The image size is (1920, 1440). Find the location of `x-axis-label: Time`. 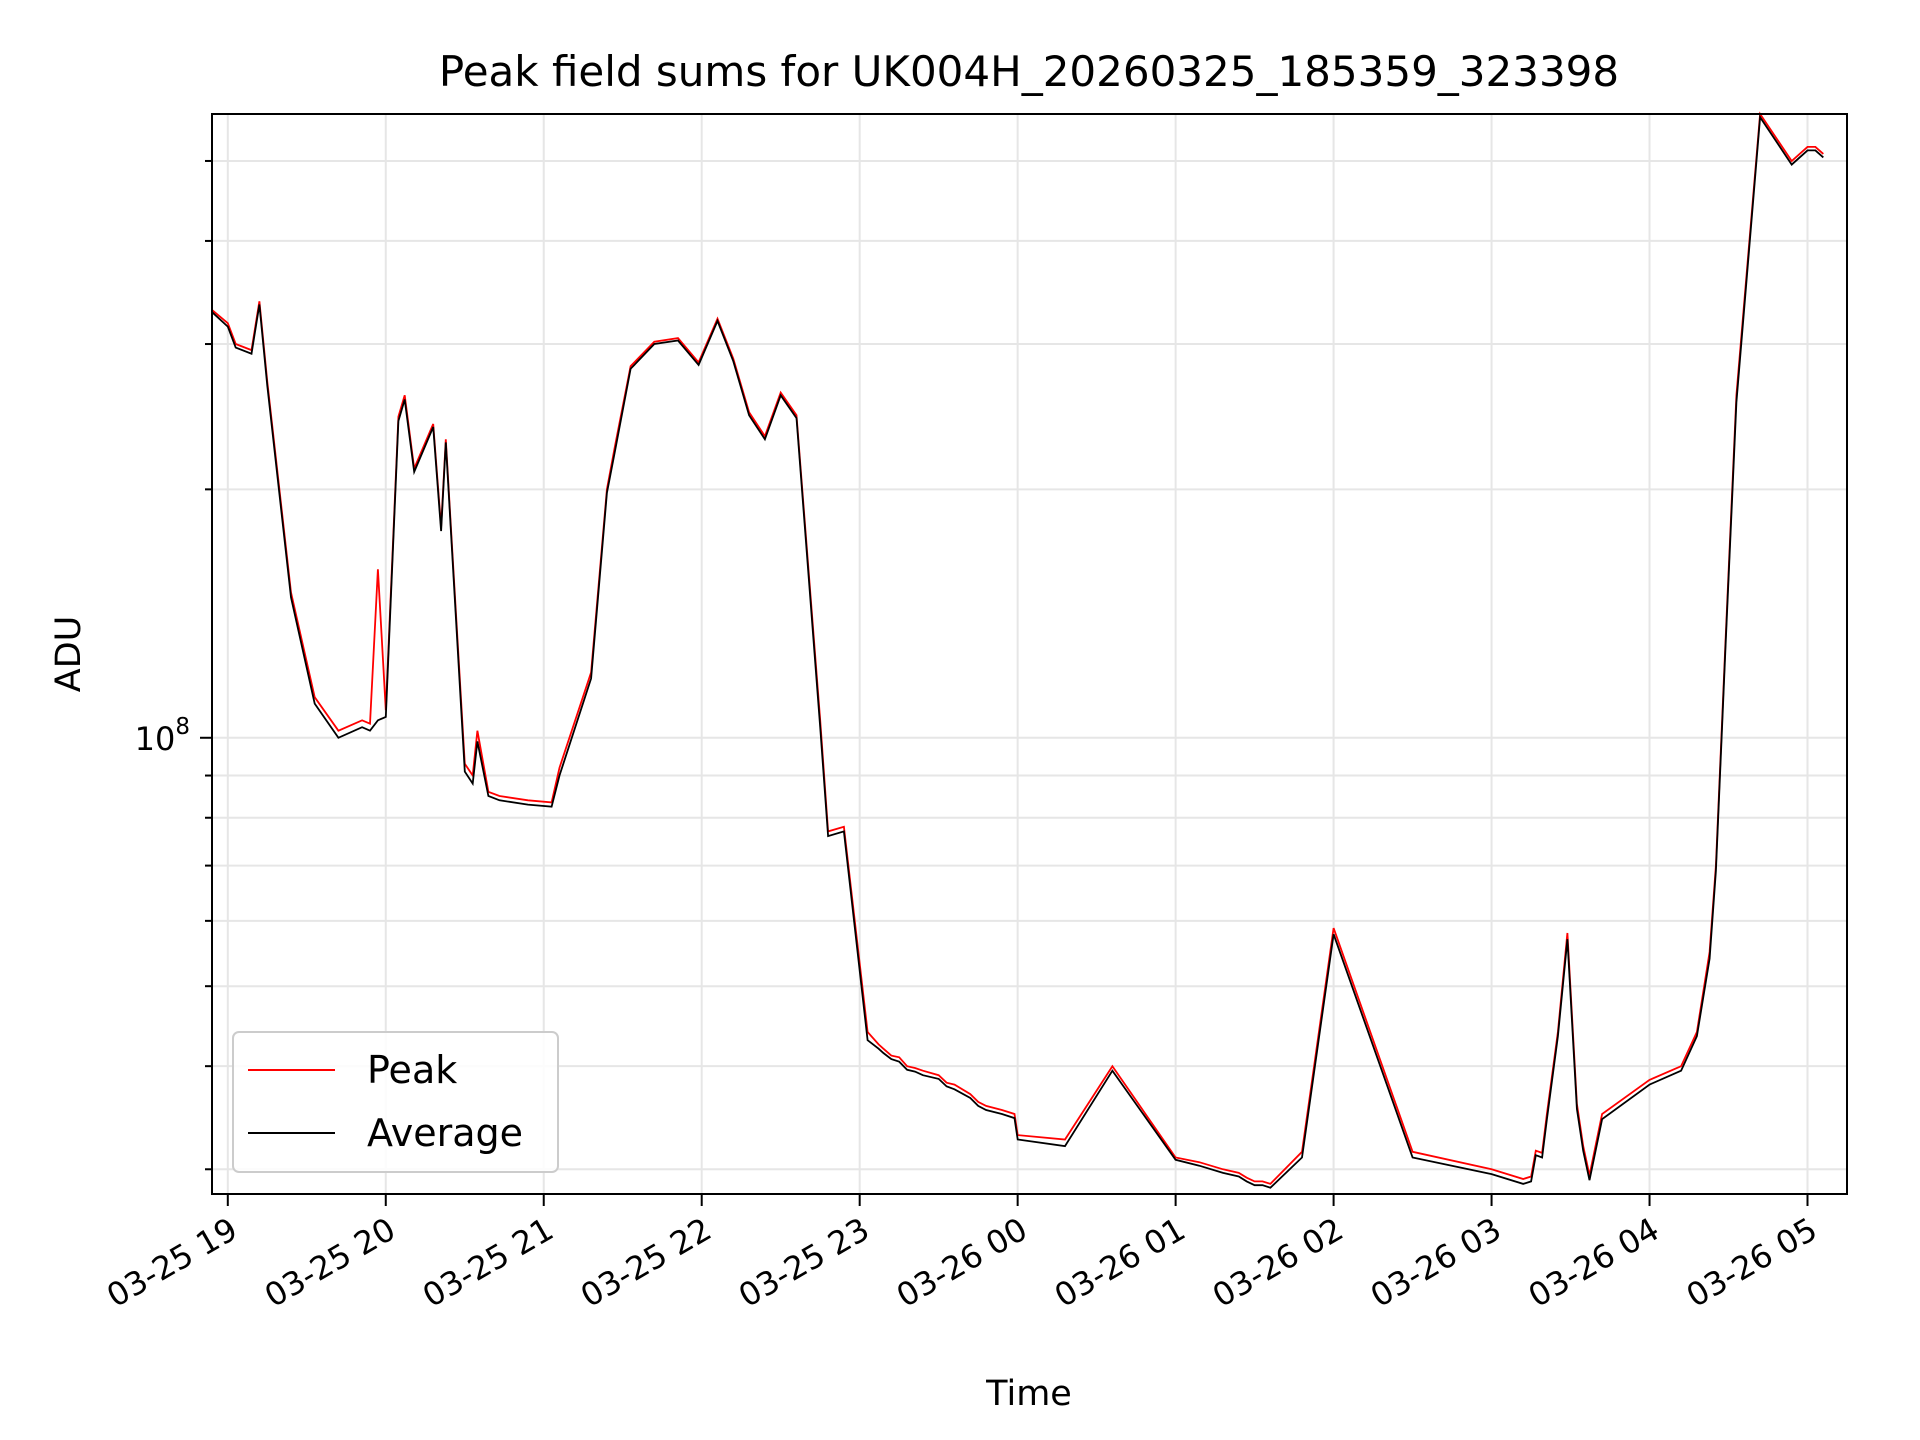

x-axis-label: Time is located at coordinates (1028, 1394).